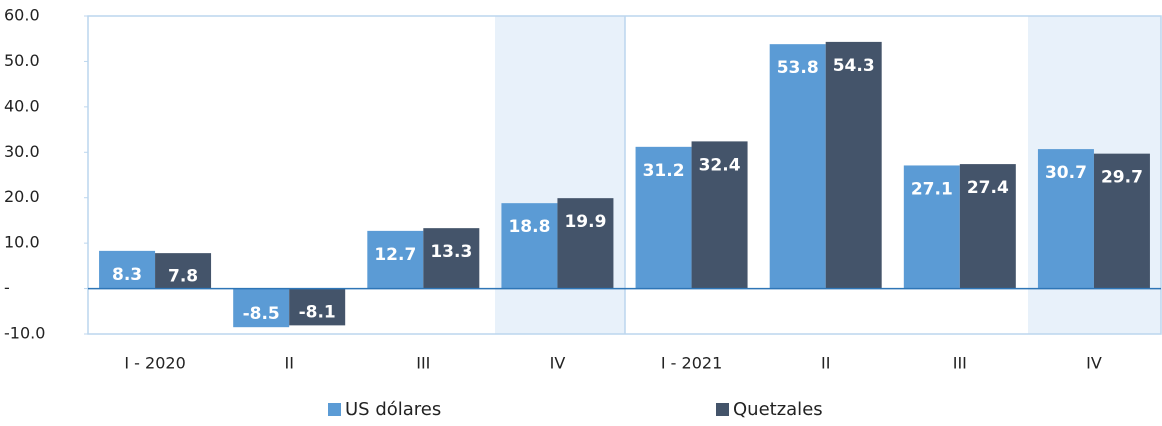  What do you see at coordinates (854, 66) in the screenshot?
I see `value-label: 54.3` at bounding box center [854, 66].